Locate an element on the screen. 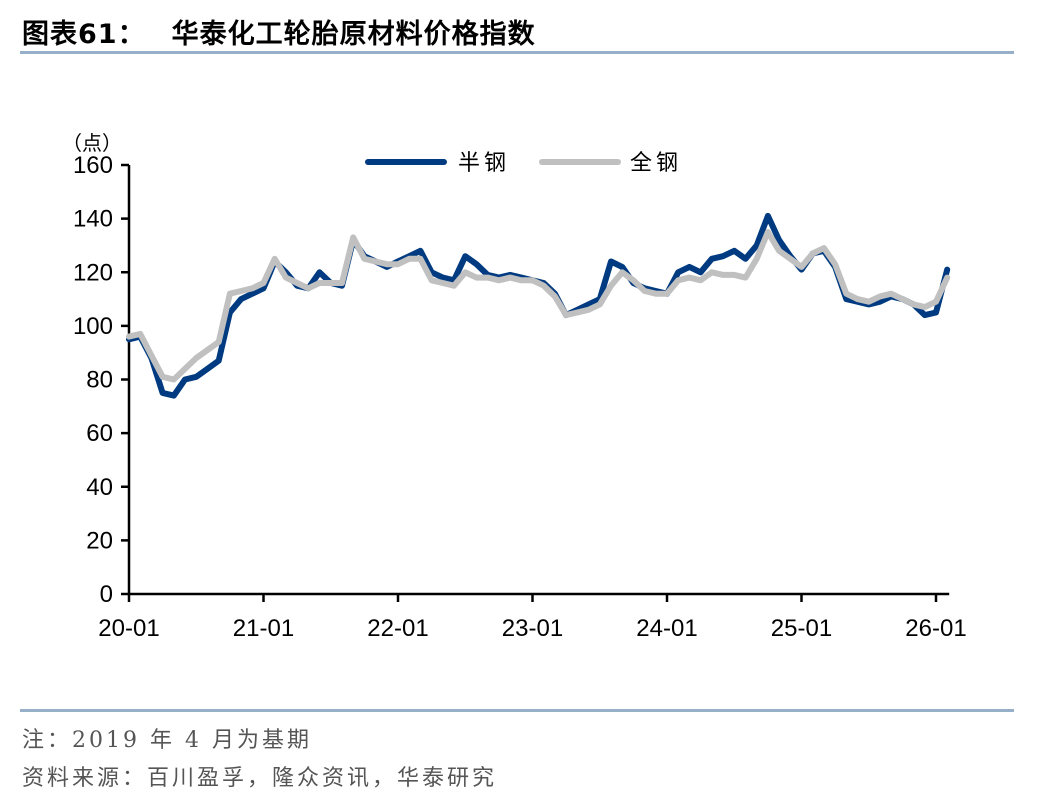  x-tick-label: 23-01 is located at coordinates (532, 628).